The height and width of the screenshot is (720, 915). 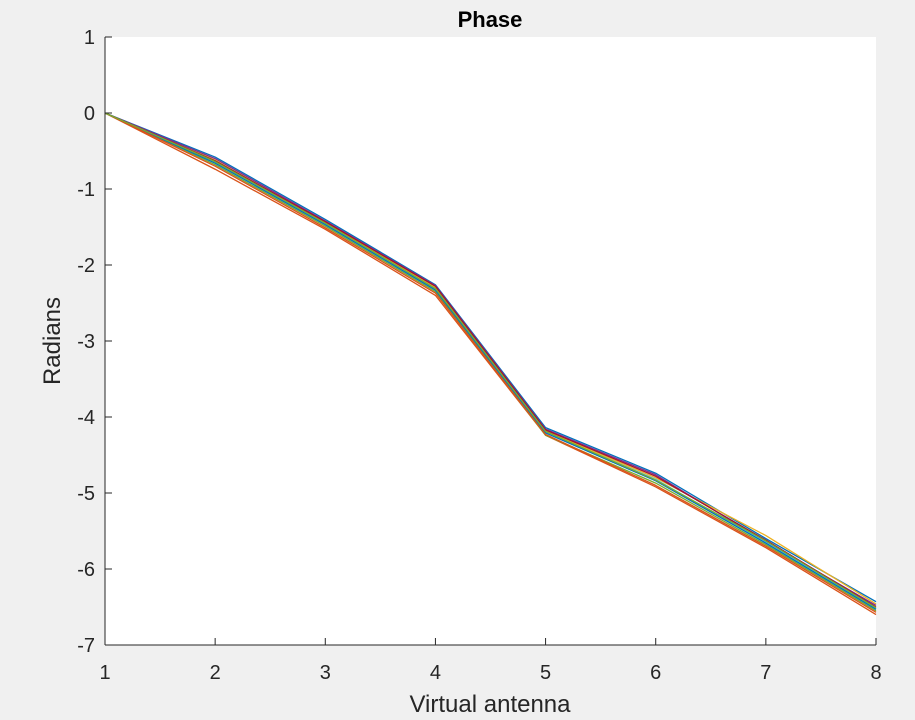 What do you see at coordinates (86, 646) in the screenshot?
I see `y-tick-label: -7` at bounding box center [86, 646].